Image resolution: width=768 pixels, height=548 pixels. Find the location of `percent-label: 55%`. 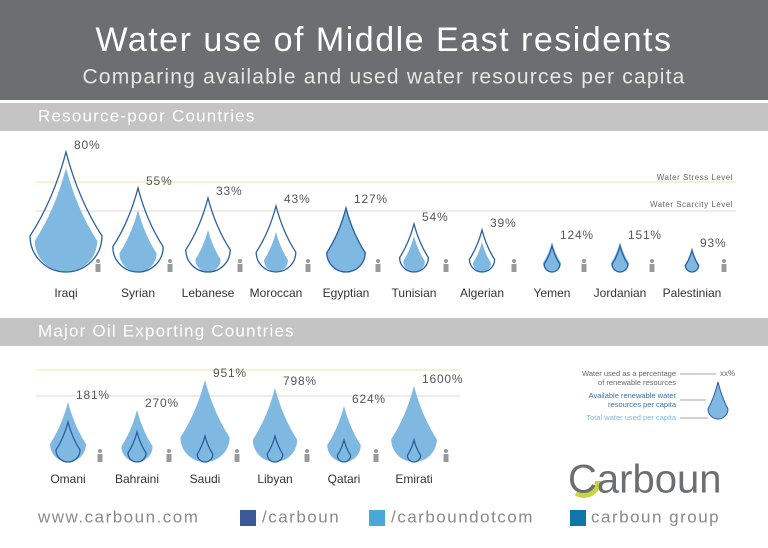

percent-label: 55% is located at coordinates (159, 181).